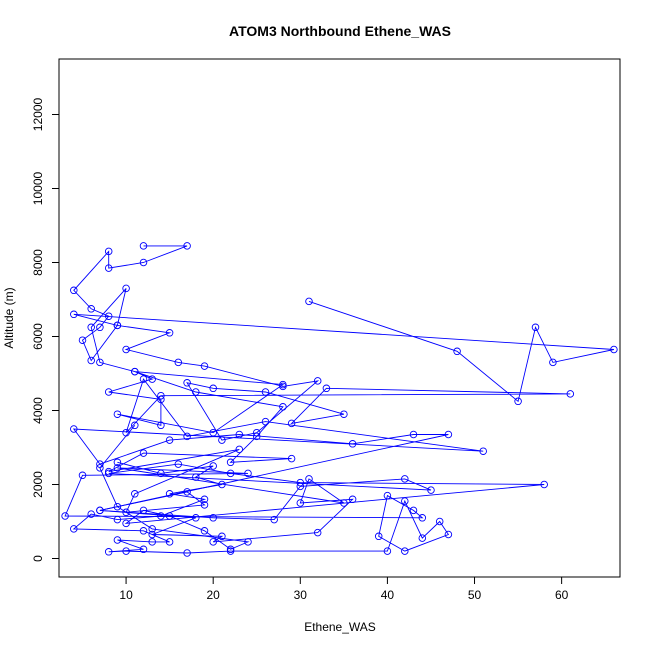 This screenshot has height=650, width=650. What do you see at coordinates (214, 595) in the screenshot?
I see `x-tick-label: 20` at bounding box center [214, 595].